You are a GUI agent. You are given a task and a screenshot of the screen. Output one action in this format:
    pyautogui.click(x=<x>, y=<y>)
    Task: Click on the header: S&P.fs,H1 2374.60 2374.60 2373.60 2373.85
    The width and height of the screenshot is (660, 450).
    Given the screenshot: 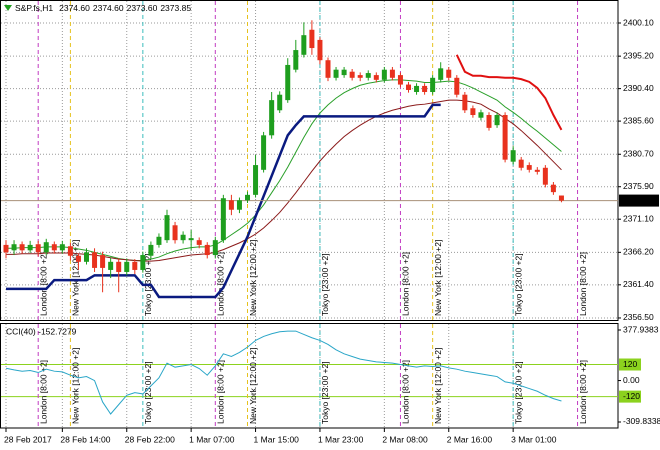 What is the action you would take?
    pyautogui.click(x=103, y=8)
    